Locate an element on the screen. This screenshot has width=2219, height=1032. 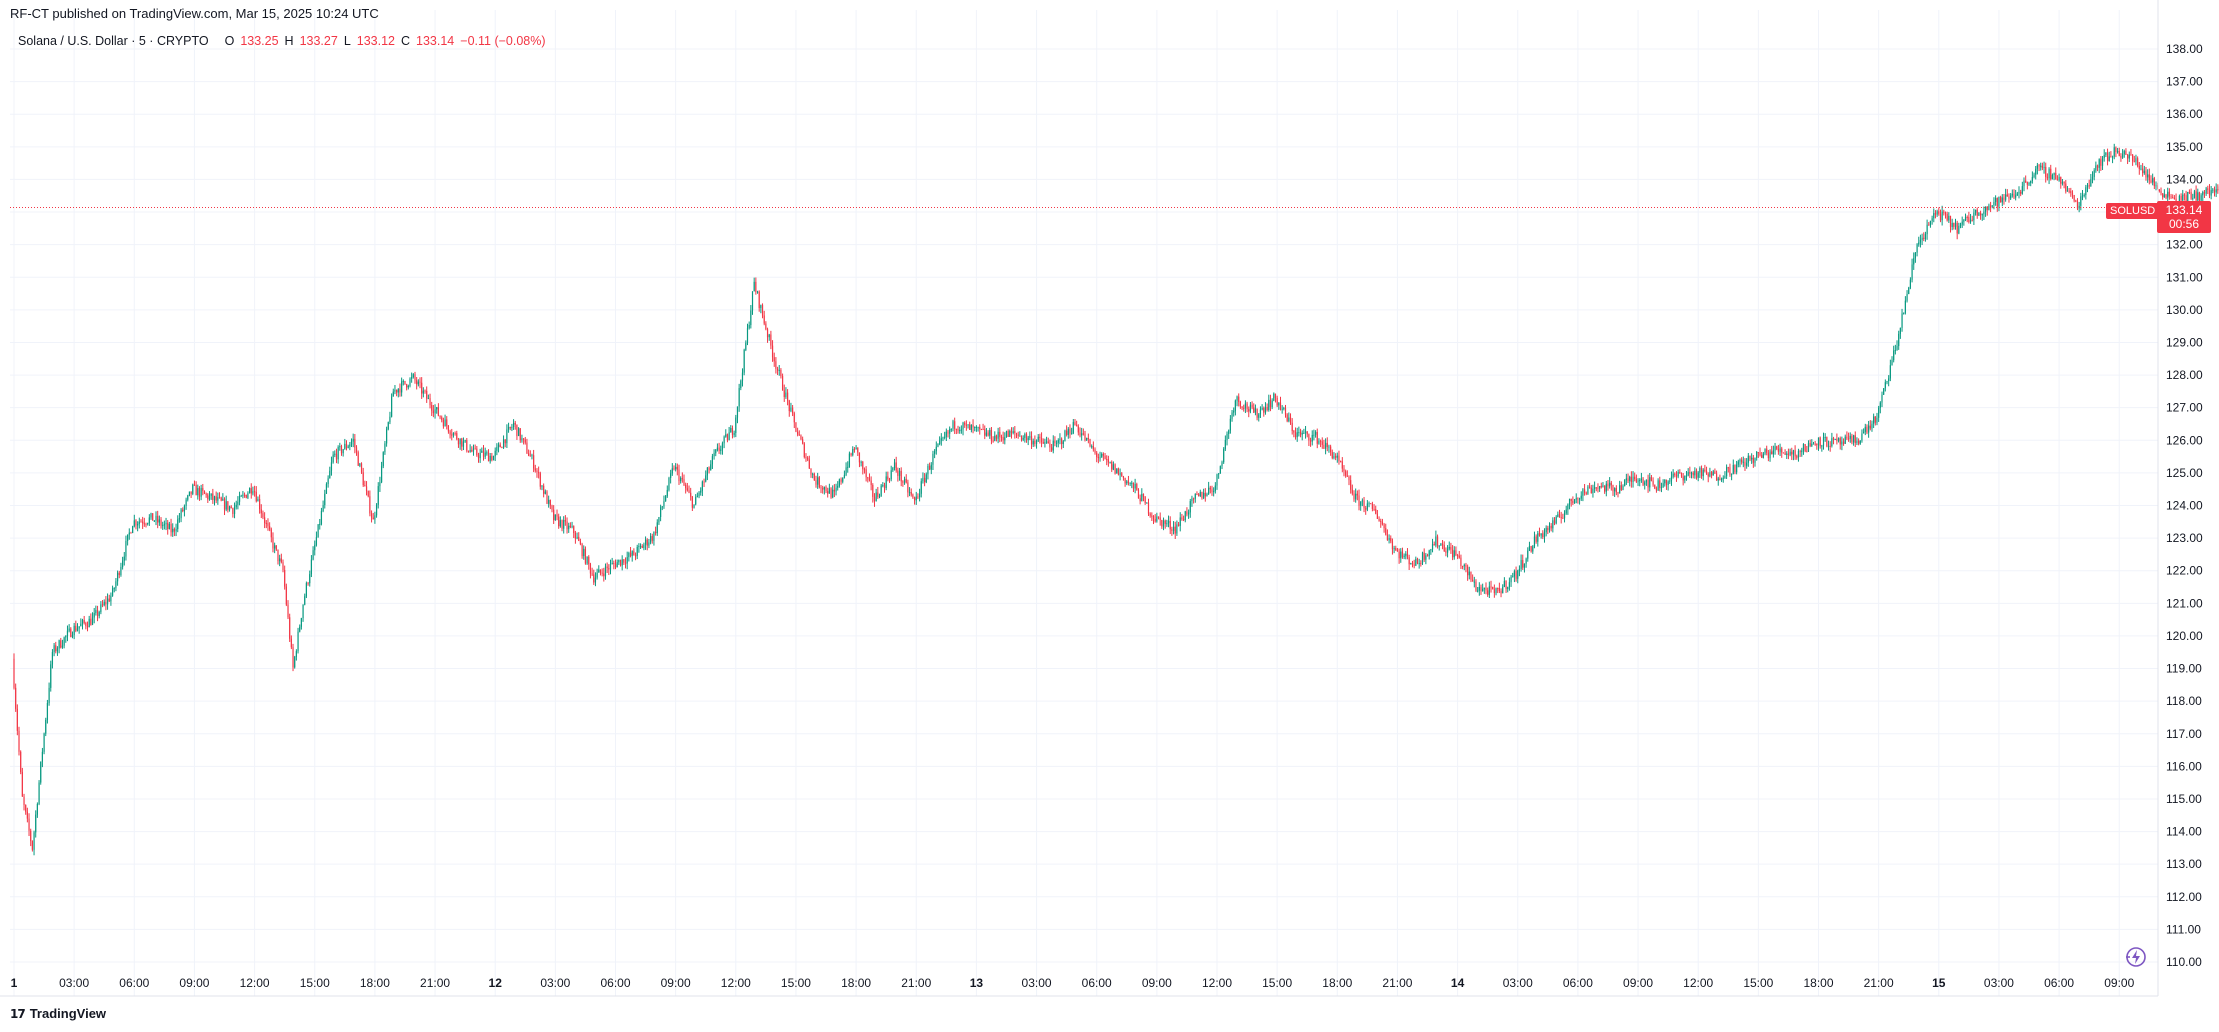
symbol-name: Solana / U.S. Dollar · 5 · CRYPTO is located at coordinates (113, 41).